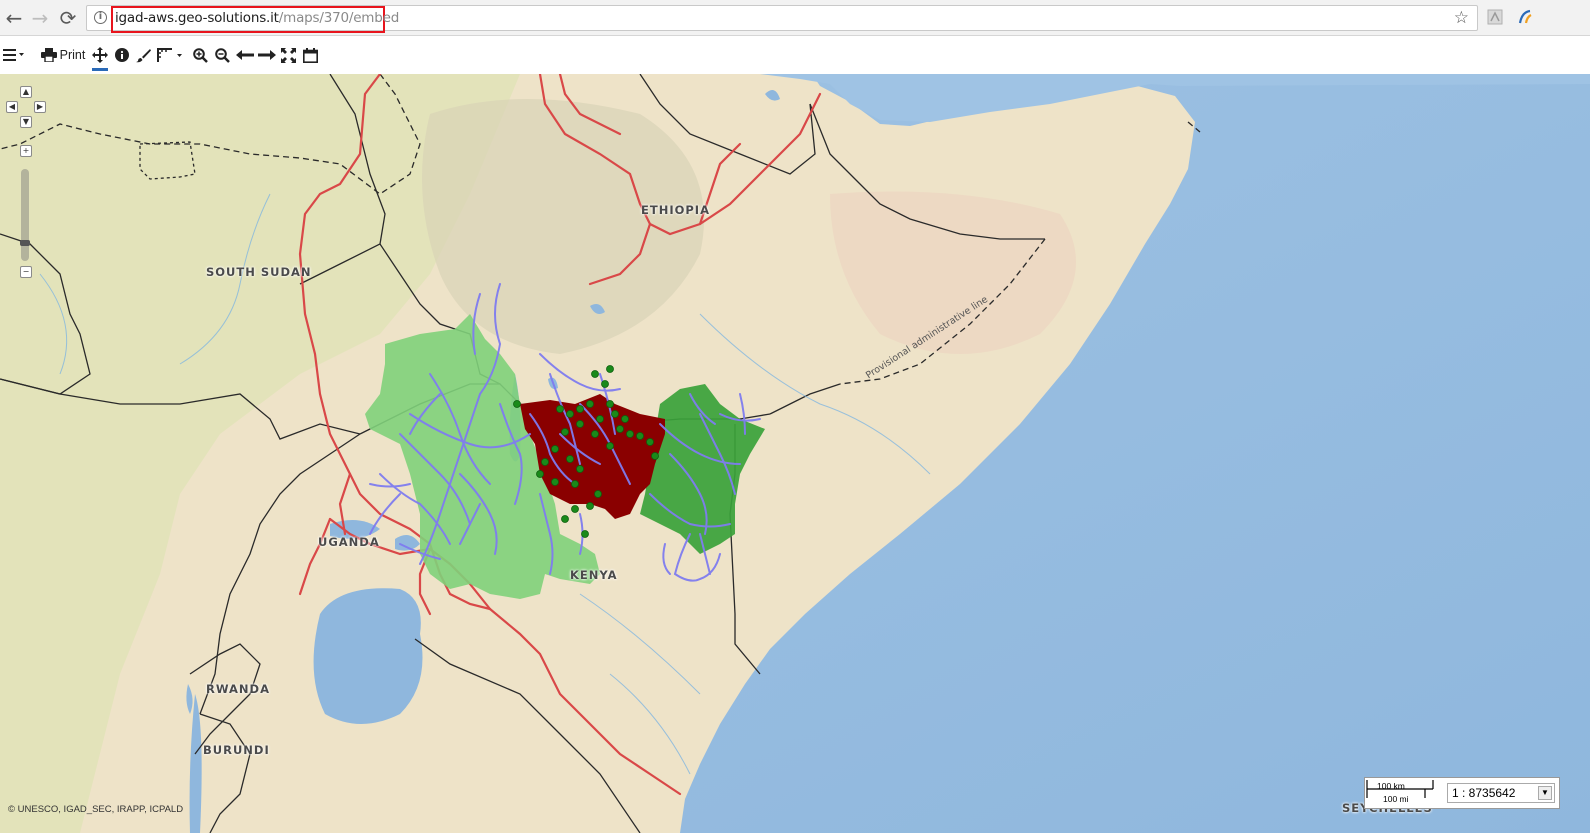 This screenshot has width=1590, height=833. I want to click on label-uganda: UGANDA, so click(349, 542).